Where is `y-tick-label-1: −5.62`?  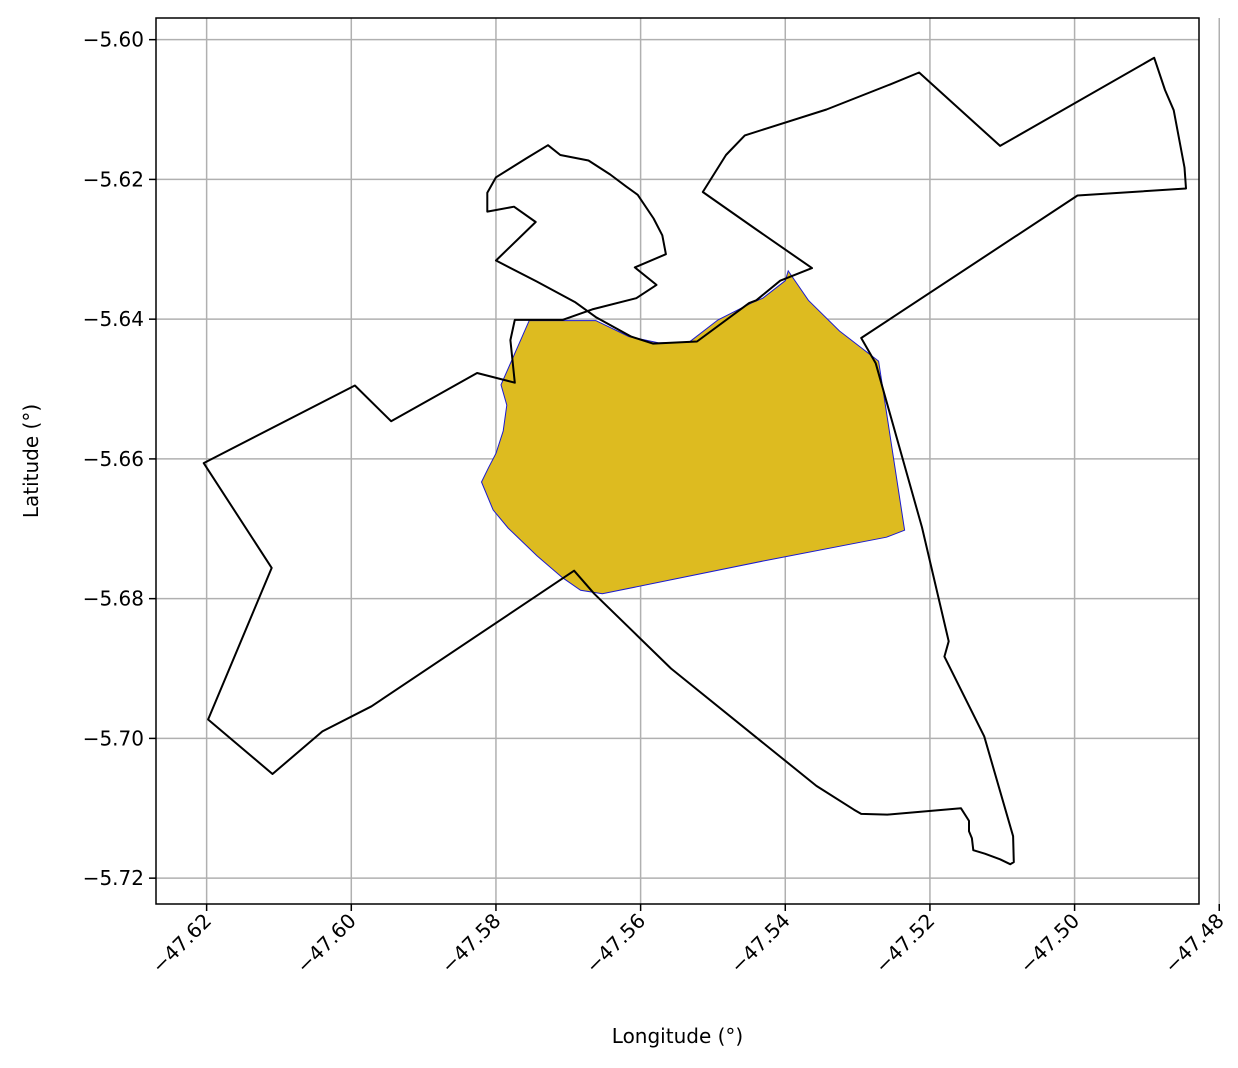
y-tick-label-1: −5.62 is located at coordinates (113, 179).